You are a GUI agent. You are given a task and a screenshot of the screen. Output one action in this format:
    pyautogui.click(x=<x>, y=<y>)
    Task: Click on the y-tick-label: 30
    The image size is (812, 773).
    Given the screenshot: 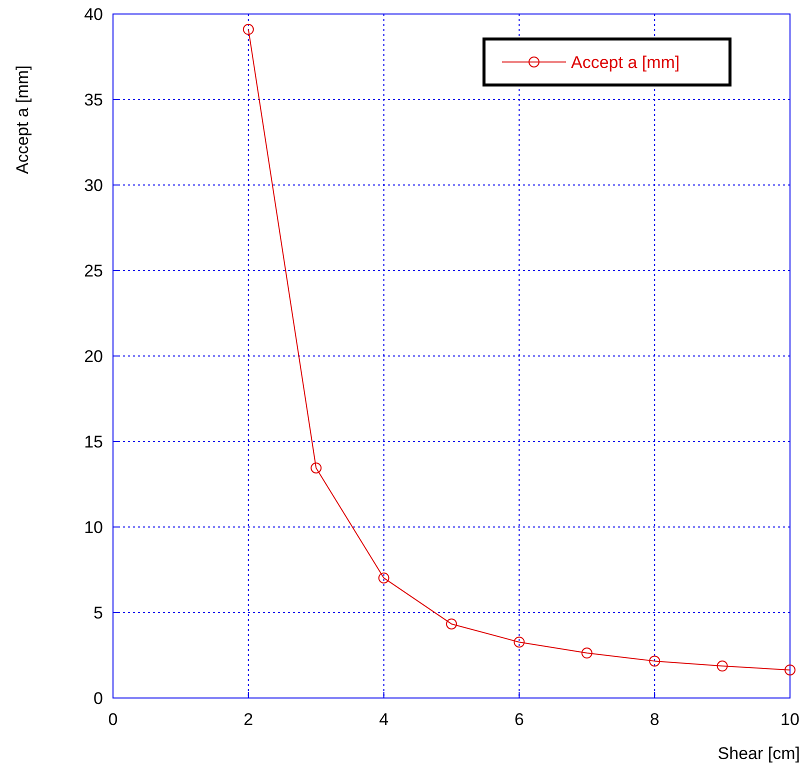 What is the action you would take?
    pyautogui.click(x=93, y=185)
    